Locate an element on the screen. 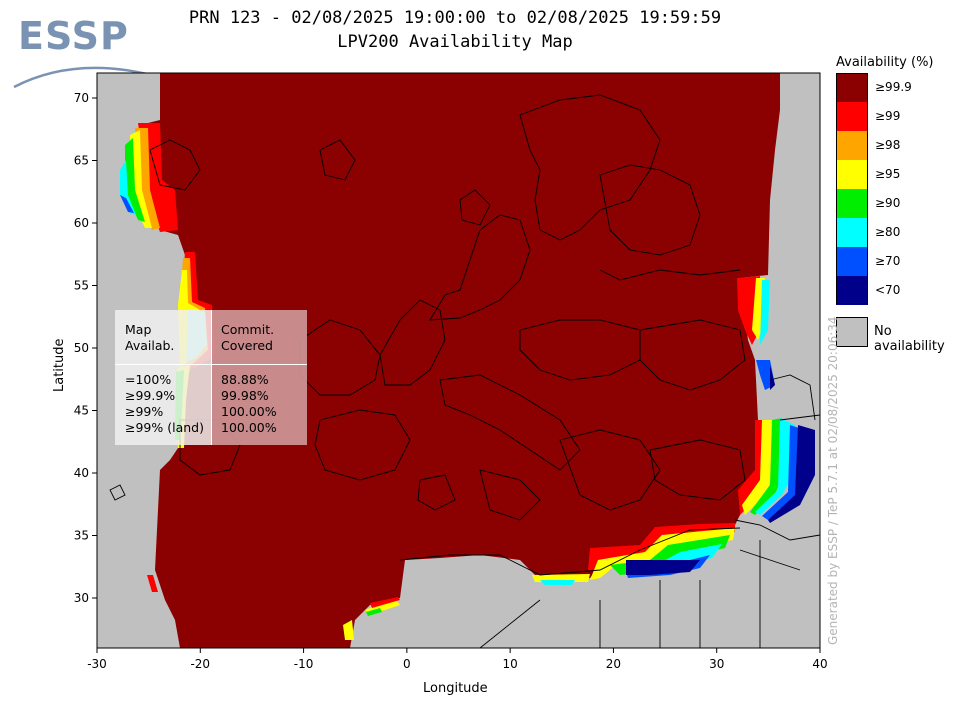 Image resolution: width=960 pixels, height=720 pixels. legend-label: ≥98 is located at coordinates (888, 145).